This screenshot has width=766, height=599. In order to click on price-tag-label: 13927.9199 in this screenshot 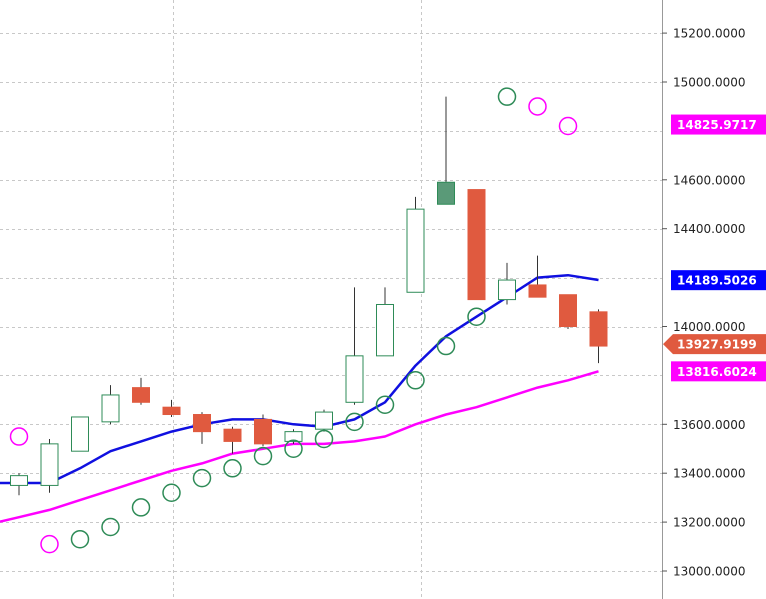, I will do `click(717, 345)`.